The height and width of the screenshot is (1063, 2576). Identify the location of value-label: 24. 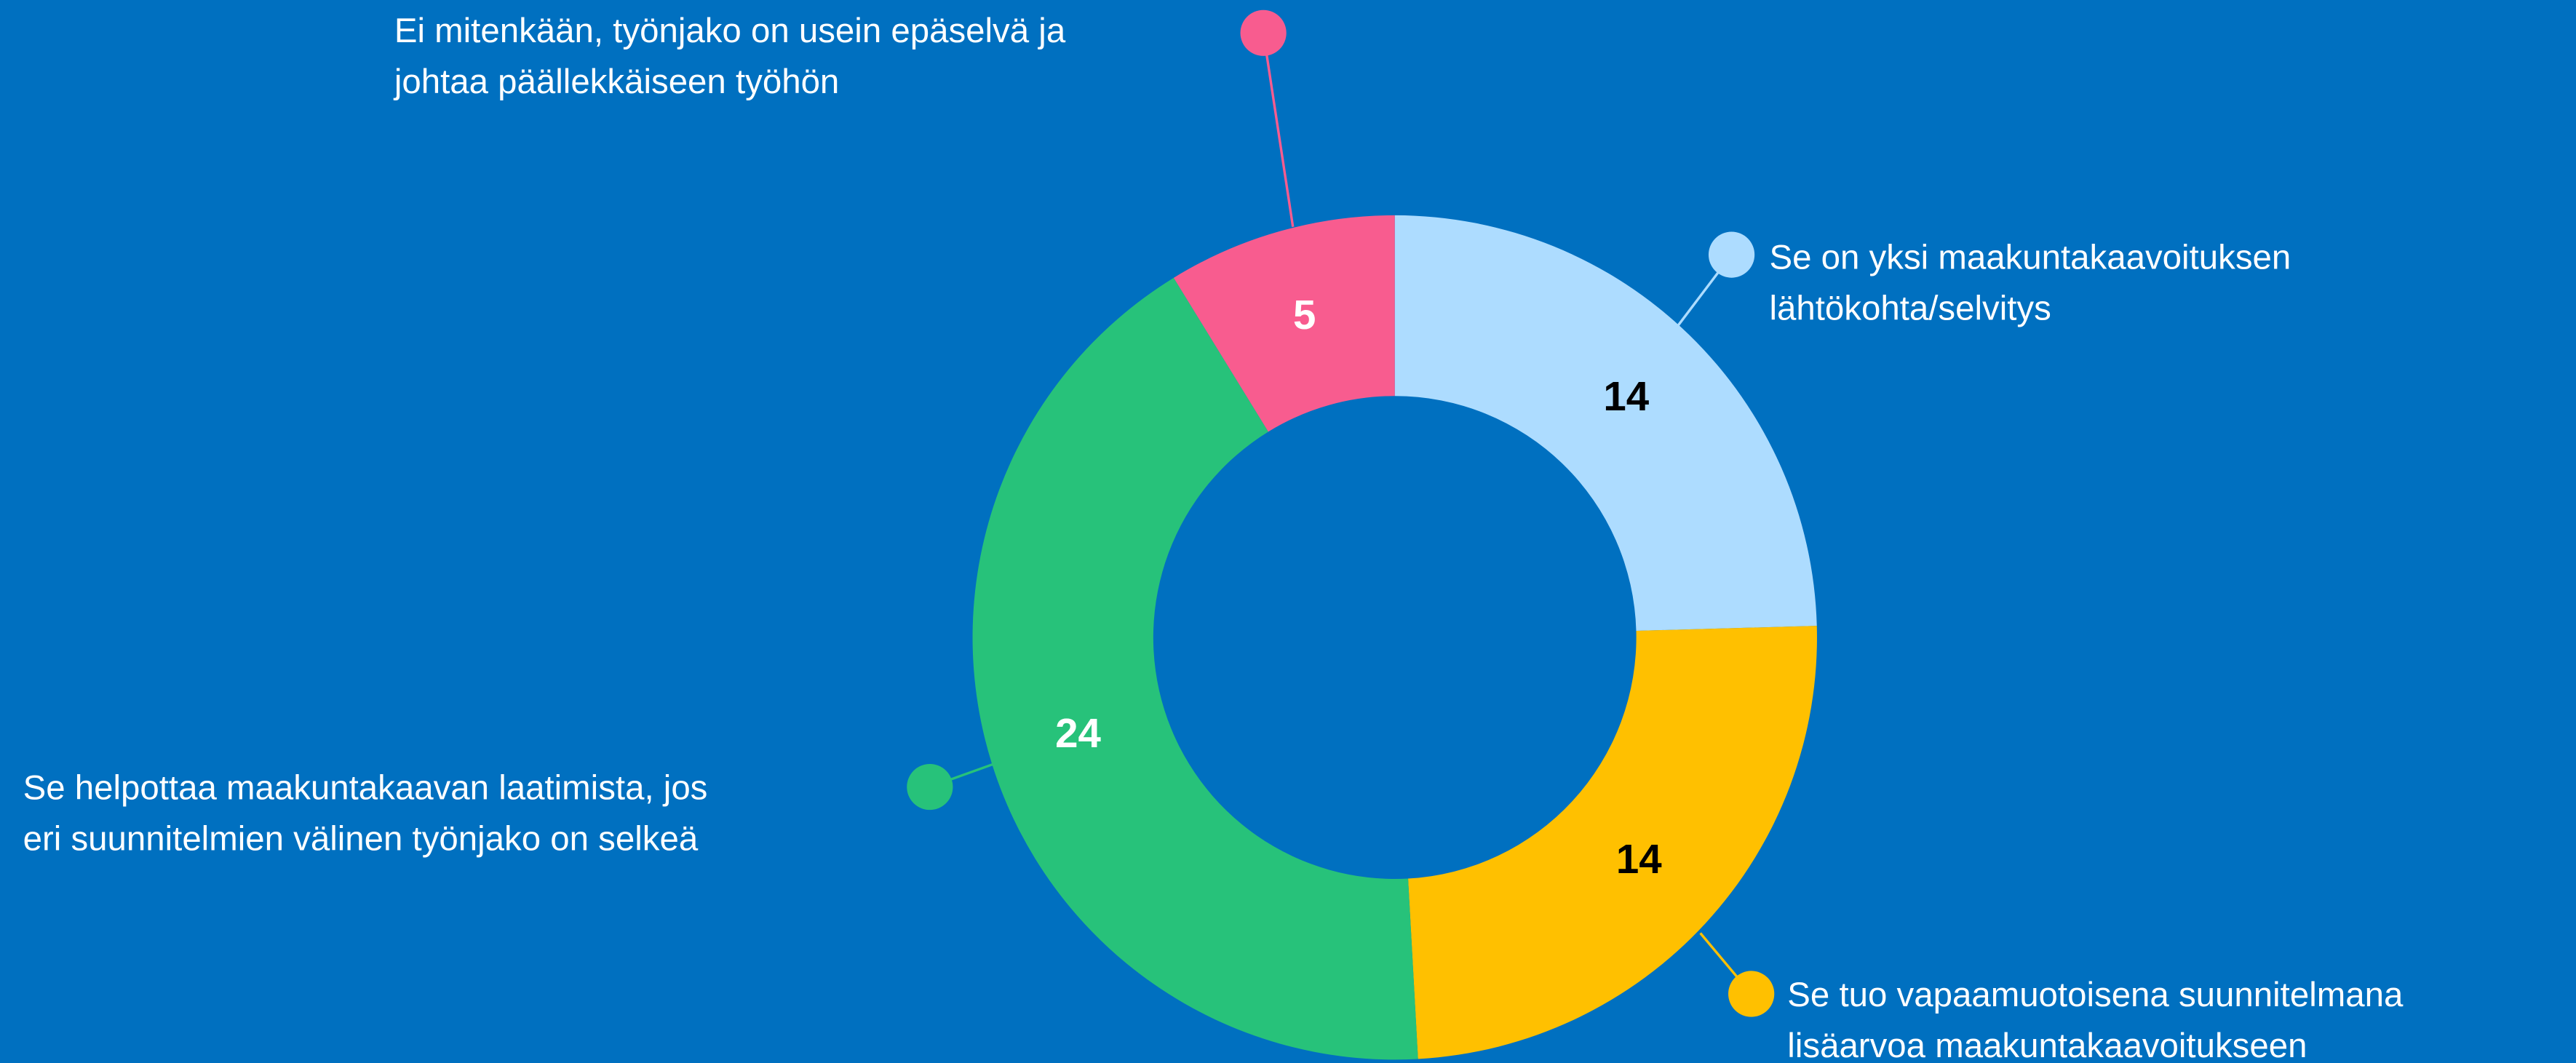
(1078, 733).